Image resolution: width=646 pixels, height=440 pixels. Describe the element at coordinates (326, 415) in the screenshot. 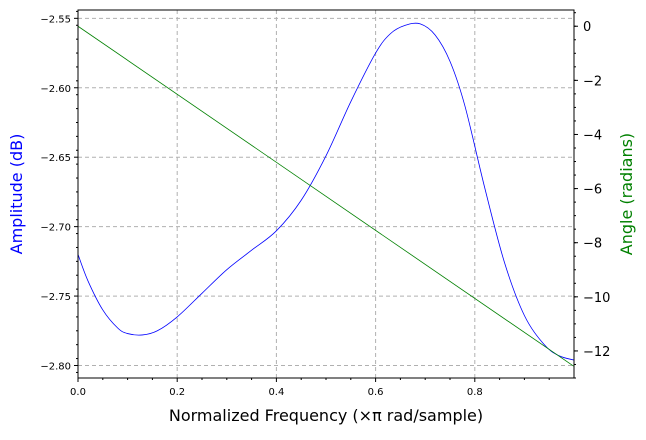

I see `x-axis-label: Normalized Frequency (×π rad/sample)` at that location.